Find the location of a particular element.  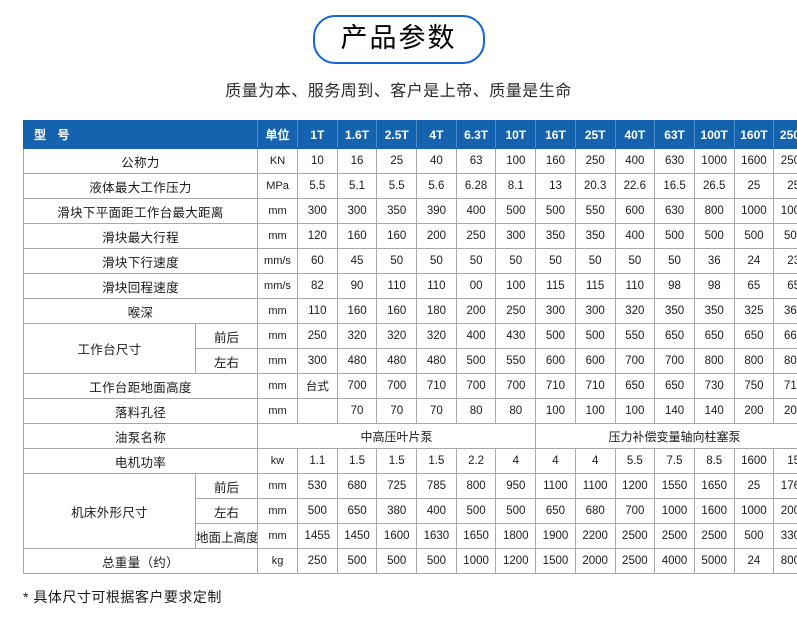

row-label: 落料孔径 is located at coordinates (140, 411).